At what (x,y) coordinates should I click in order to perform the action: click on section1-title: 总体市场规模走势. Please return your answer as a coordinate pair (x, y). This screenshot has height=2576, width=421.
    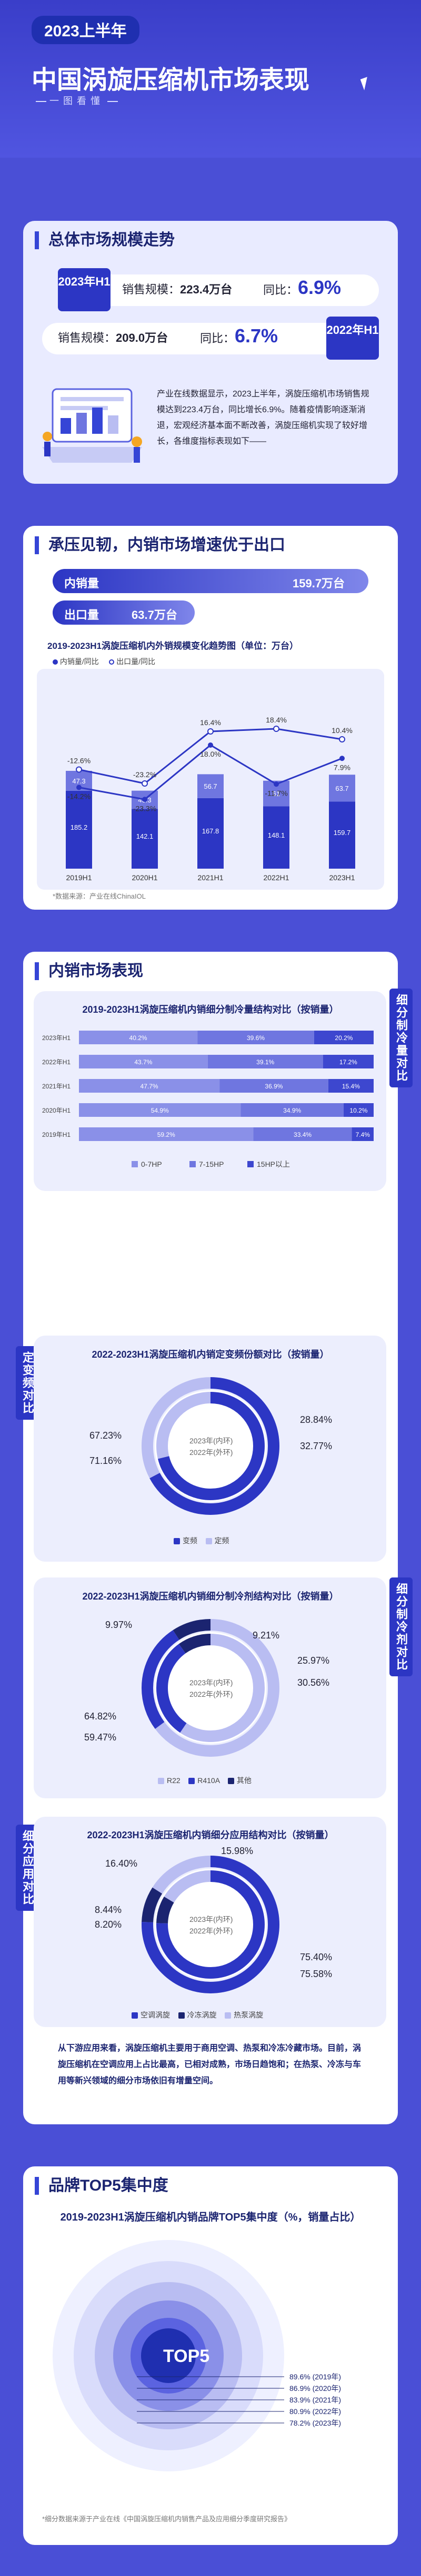
    Looking at the image, I should click on (105, 240).